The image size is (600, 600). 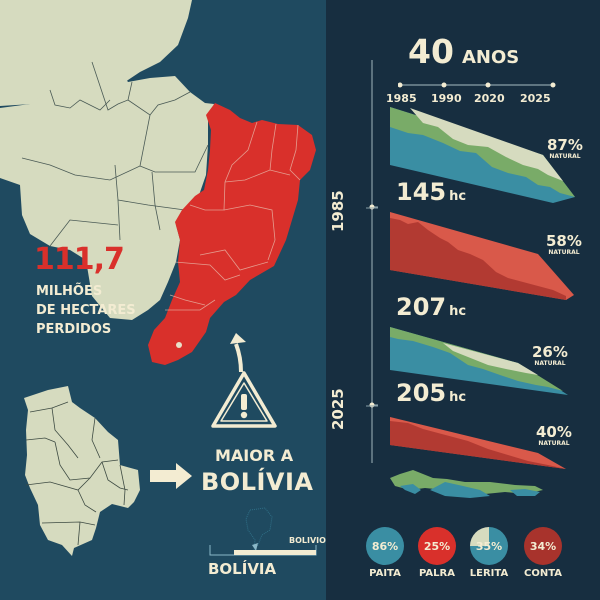 What do you see at coordinates (564, 241) in the screenshot?
I see `band-pct-2-value: 58%` at bounding box center [564, 241].